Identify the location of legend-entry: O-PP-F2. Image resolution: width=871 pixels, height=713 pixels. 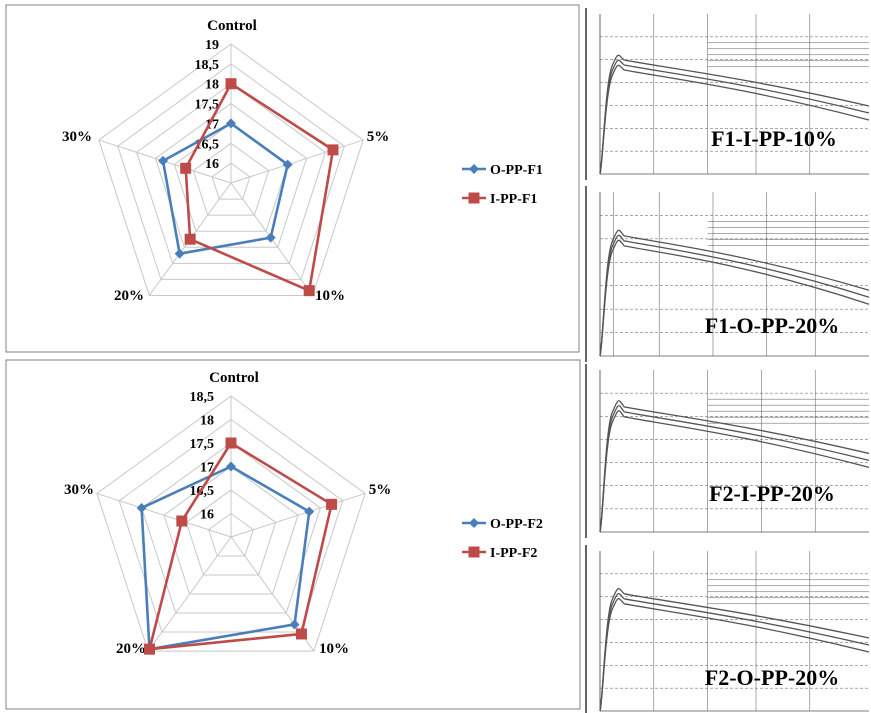
(516, 524).